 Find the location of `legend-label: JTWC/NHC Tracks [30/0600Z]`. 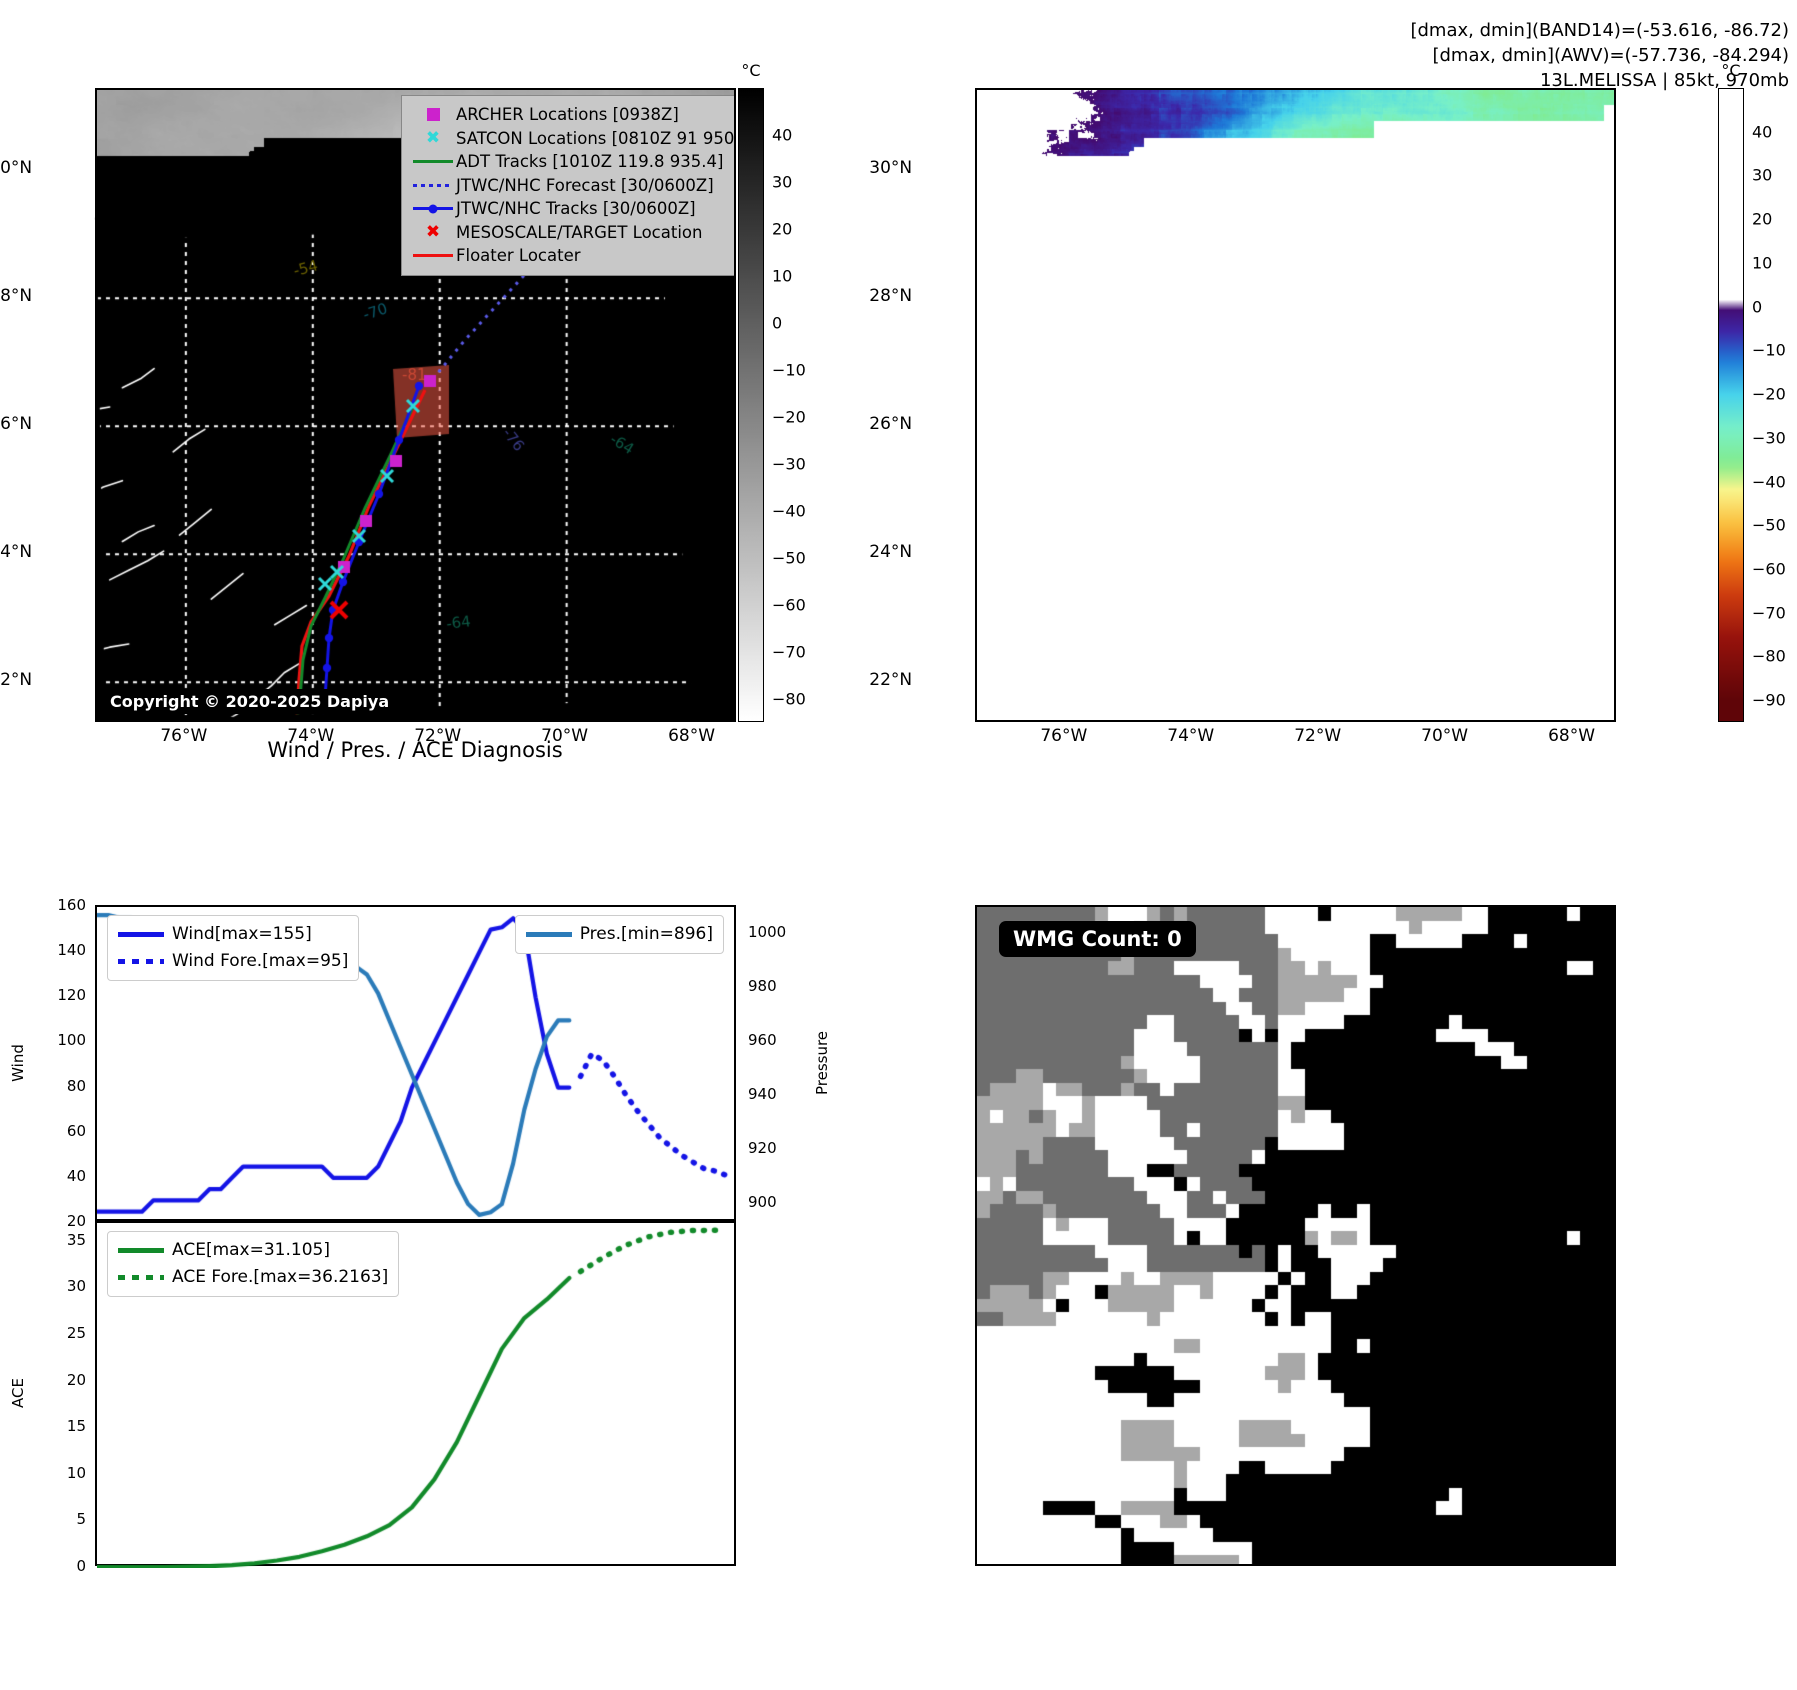

legend-label: JTWC/NHC Tracks [30/0600Z] is located at coordinates (576, 208).